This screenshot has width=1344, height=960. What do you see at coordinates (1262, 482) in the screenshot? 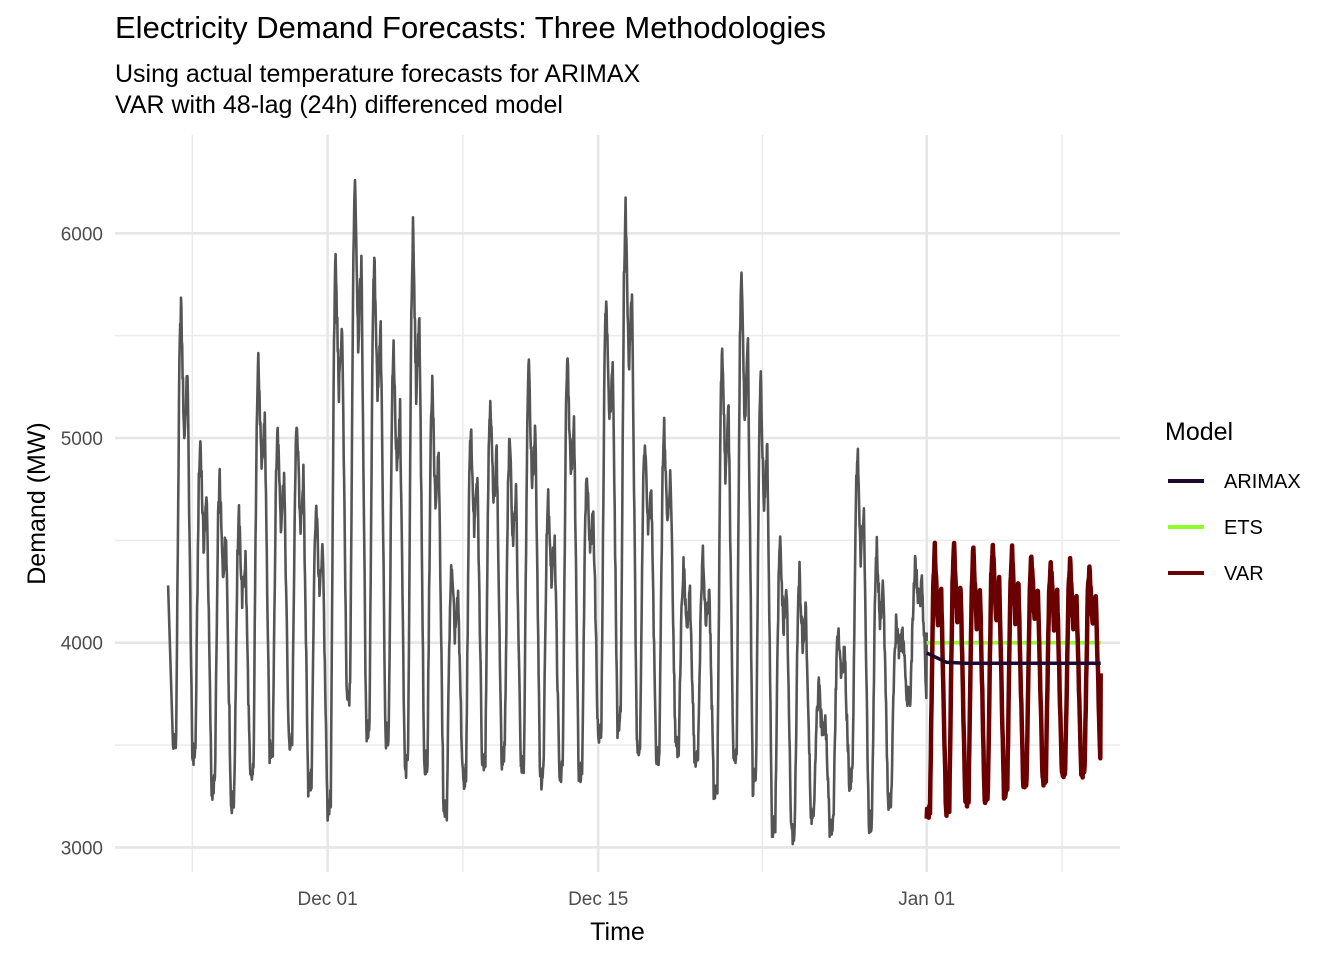
I see `legend-label-arimax: ARIMAX` at bounding box center [1262, 482].